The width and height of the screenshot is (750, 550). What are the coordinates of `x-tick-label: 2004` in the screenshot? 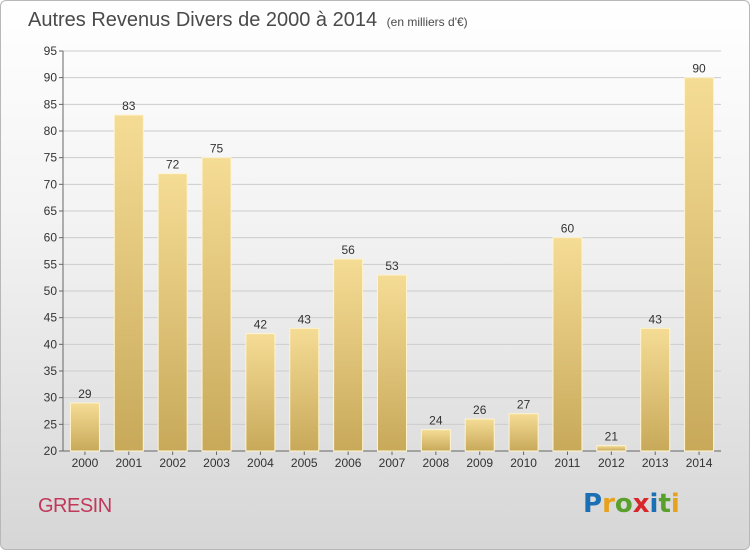 It's located at (260, 463).